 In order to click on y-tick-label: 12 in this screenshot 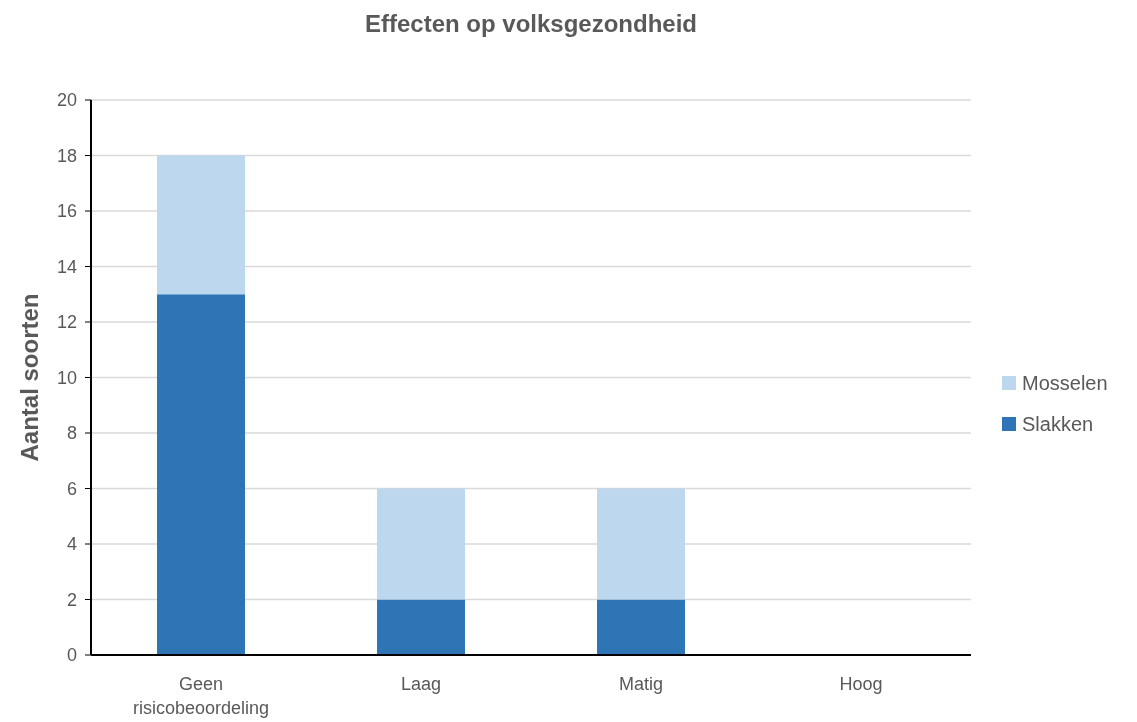, I will do `click(66, 322)`.